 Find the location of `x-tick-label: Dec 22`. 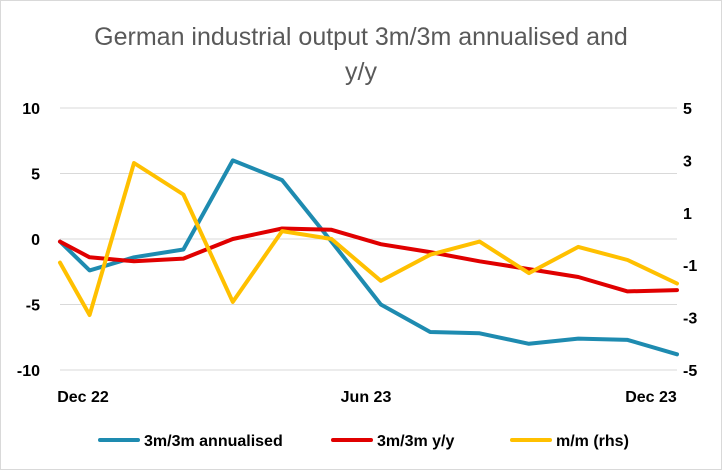

x-tick-label: Dec 22 is located at coordinates (83, 397).